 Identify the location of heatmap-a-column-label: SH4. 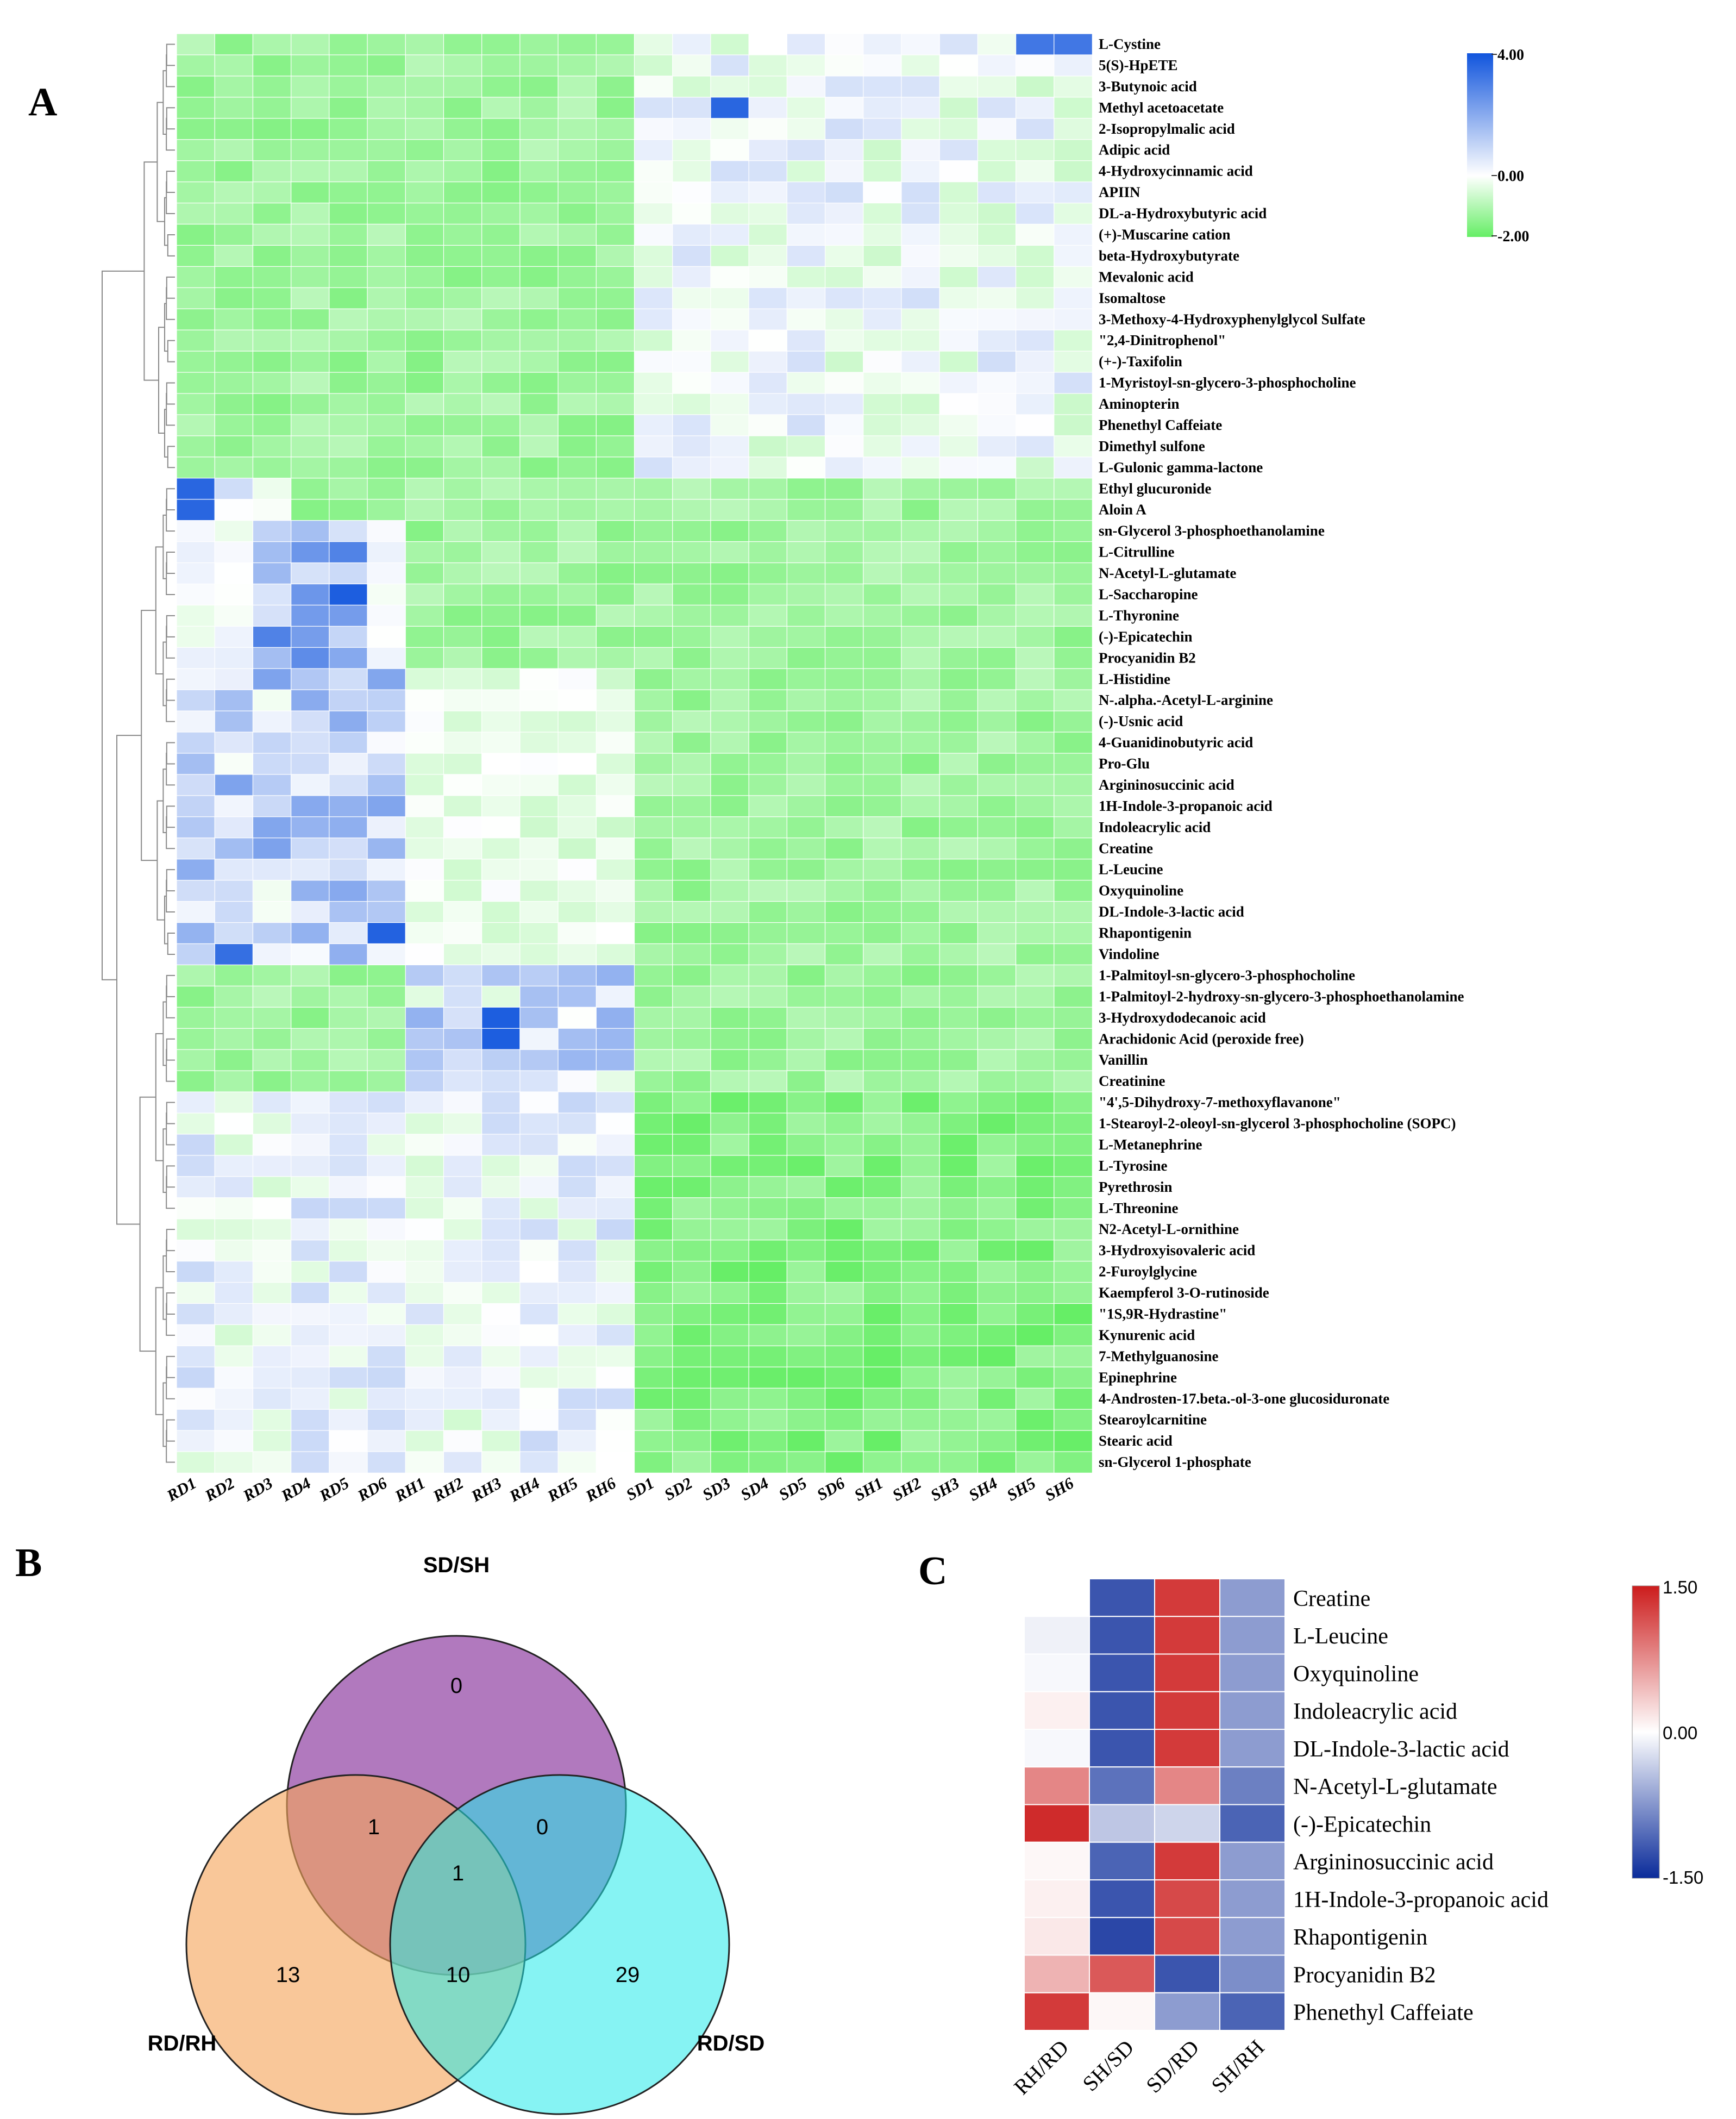
(983, 1489).